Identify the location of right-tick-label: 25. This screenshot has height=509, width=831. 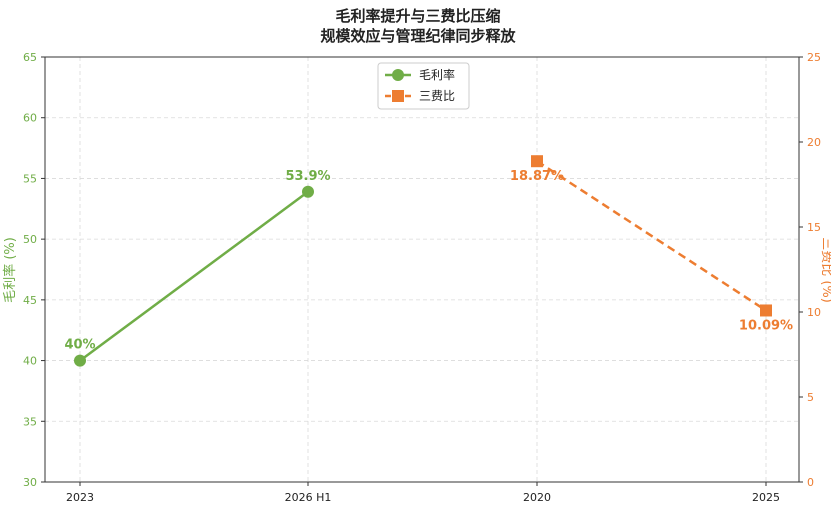
(814, 57).